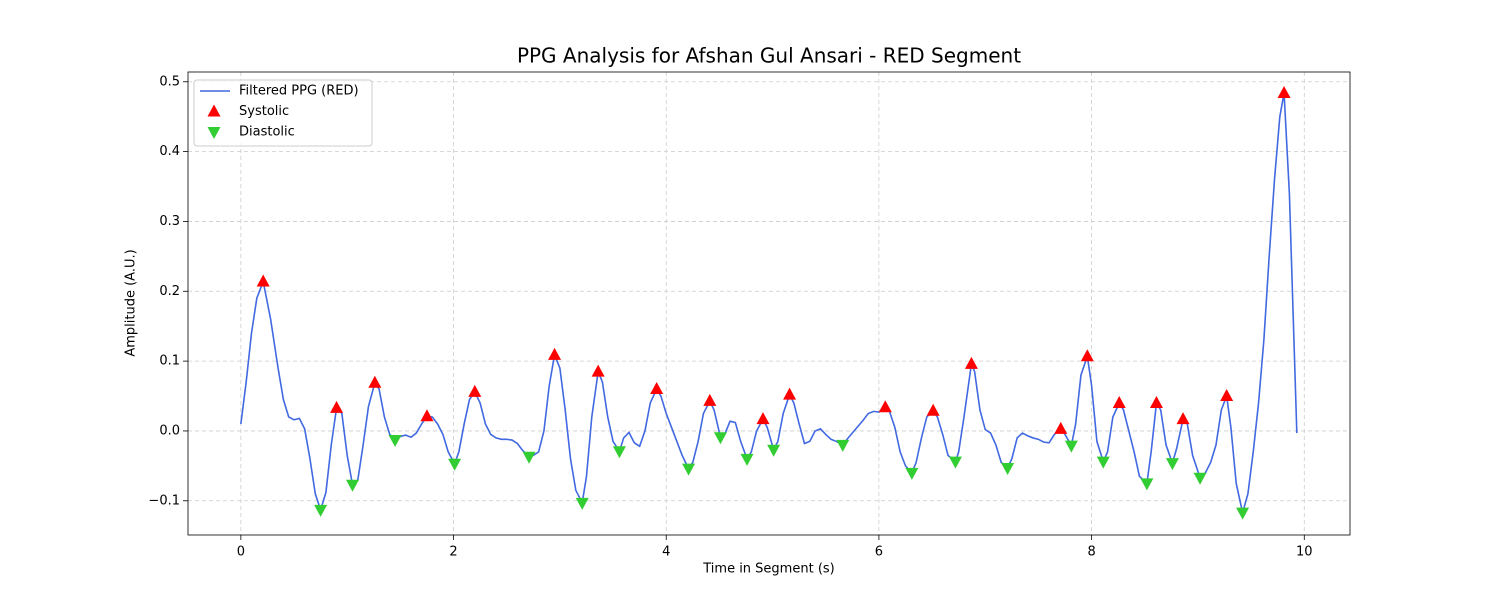  Describe the element at coordinates (169, 221) in the screenshot. I see `y-tick-label: 0.3` at that location.